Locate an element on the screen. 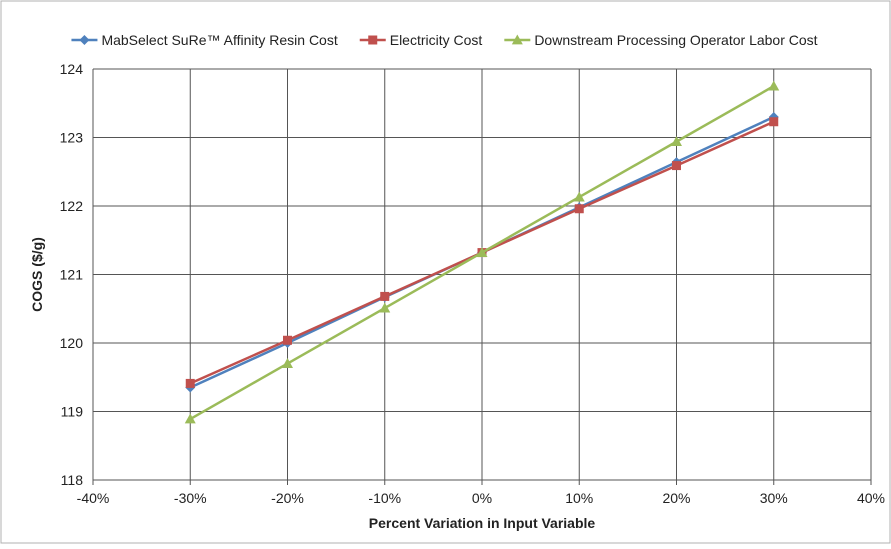 The height and width of the screenshot is (549, 891). x-tick-label: 40% is located at coordinates (871, 498).